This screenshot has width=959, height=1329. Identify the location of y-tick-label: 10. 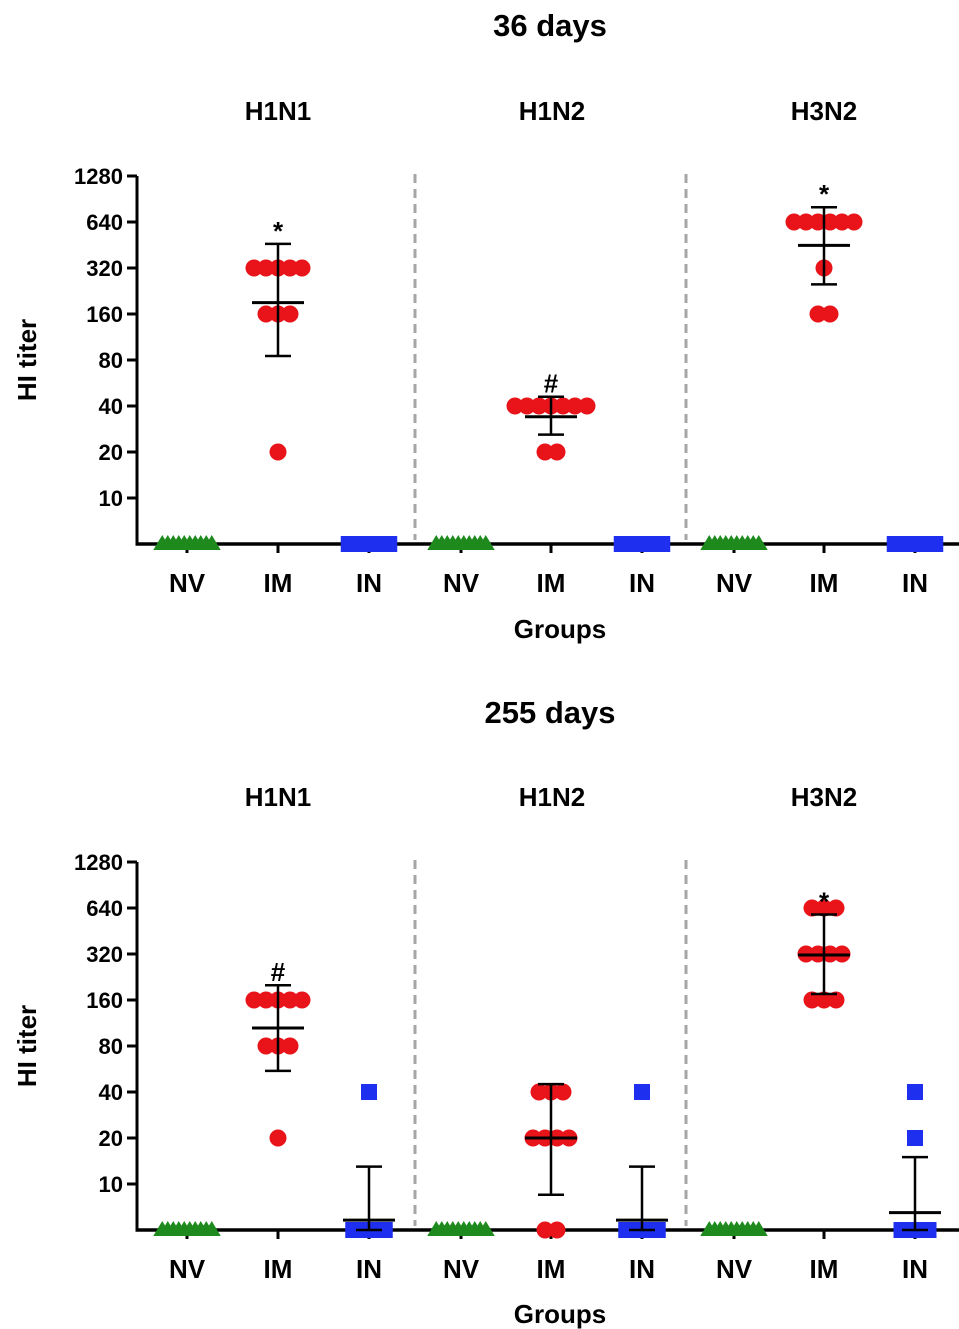
(111, 1184).